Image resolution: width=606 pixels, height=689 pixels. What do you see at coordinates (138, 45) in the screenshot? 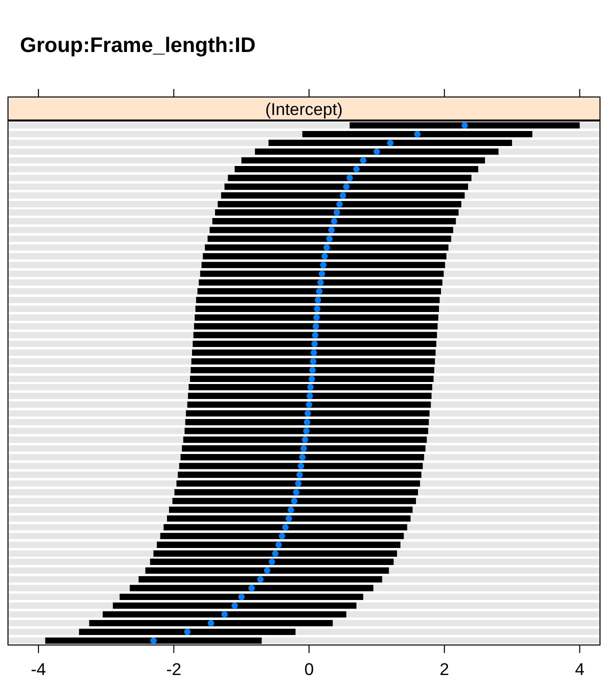
I see `chart-title: Group:Frame_length:ID` at bounding box center [138, 45].